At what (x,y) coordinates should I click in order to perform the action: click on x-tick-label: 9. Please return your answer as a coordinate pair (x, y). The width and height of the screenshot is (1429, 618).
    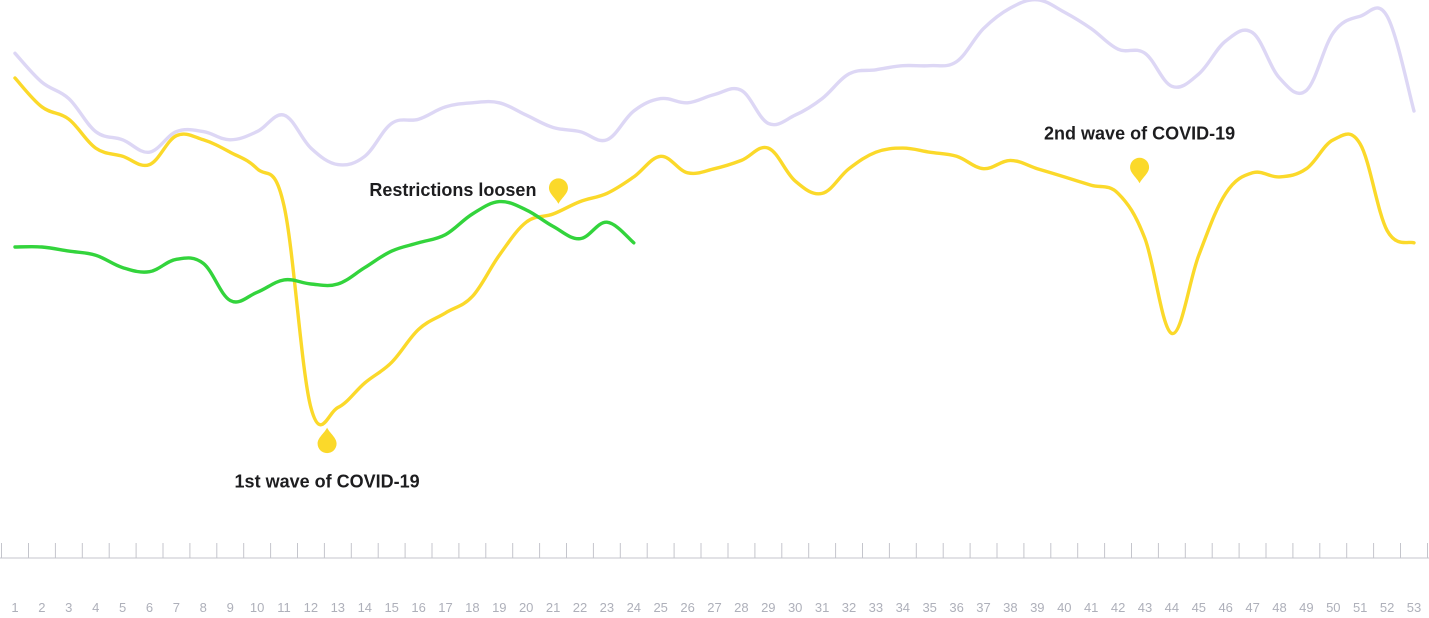
    Looking at the image, I should click on (230, 607).